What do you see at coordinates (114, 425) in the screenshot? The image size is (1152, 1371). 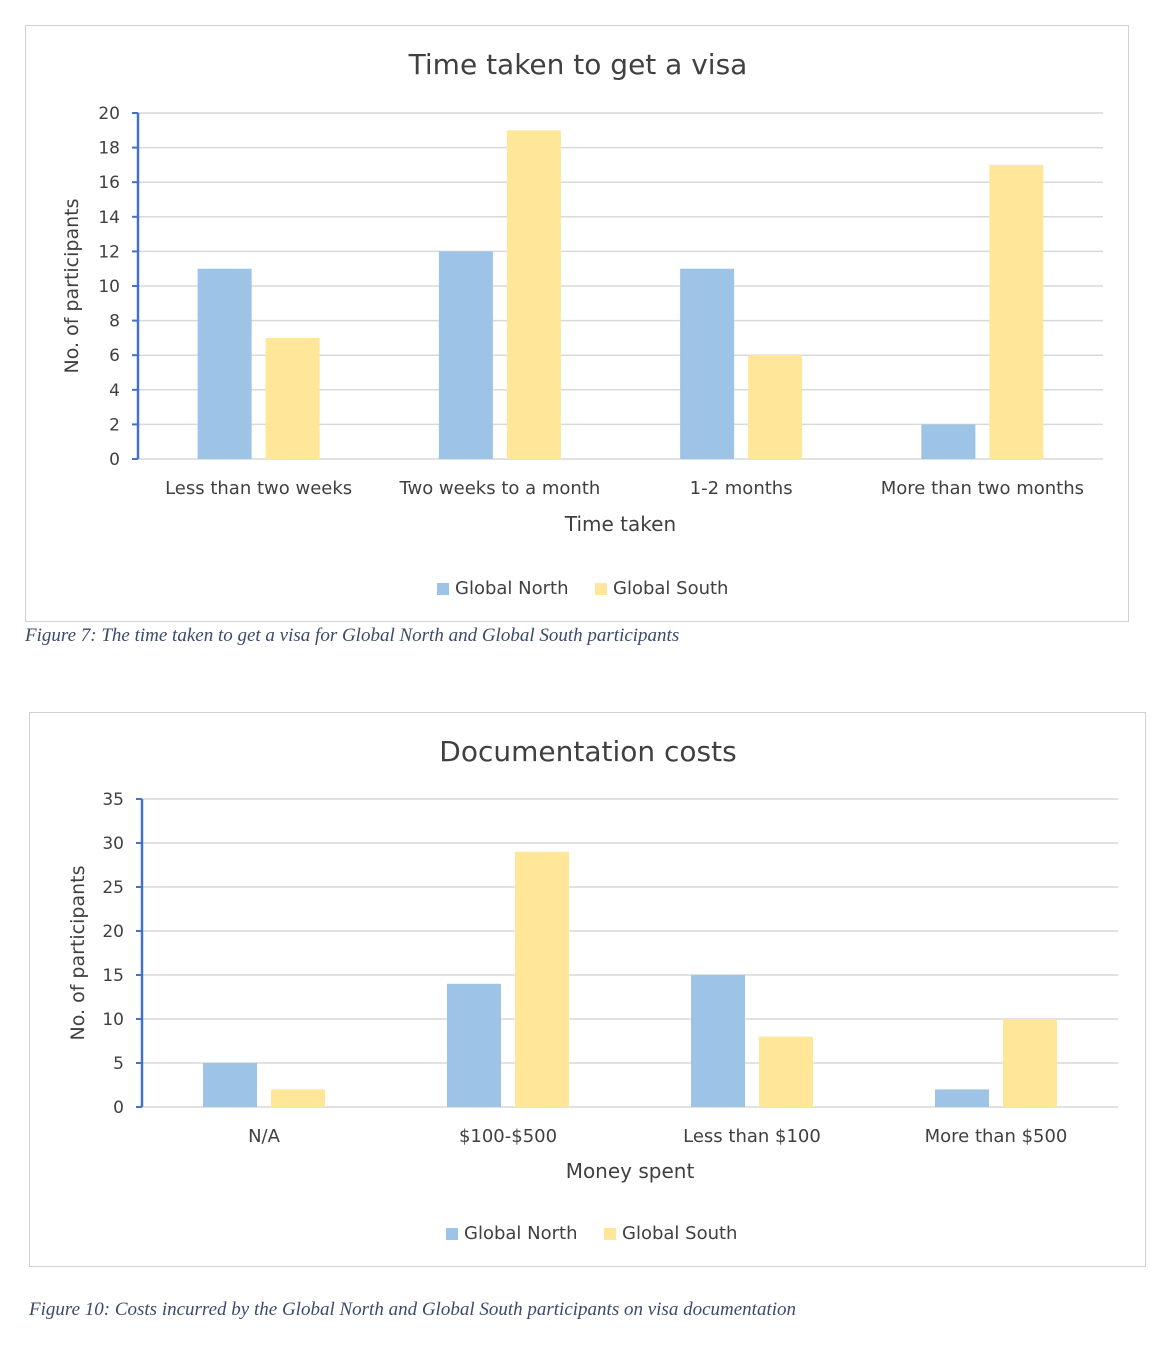 I see `y-tick-label: 2` at bounding box center [114, 425].